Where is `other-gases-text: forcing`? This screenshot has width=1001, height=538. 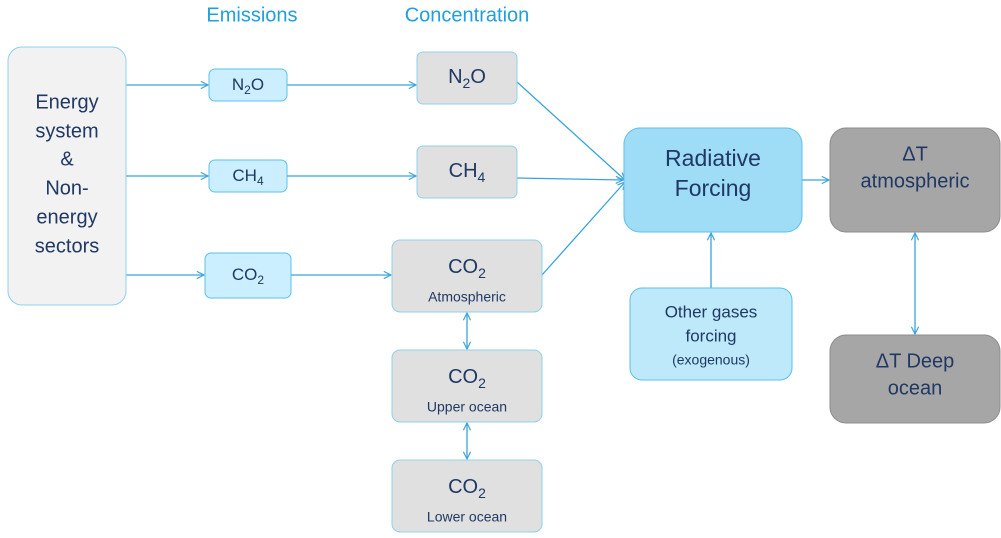
other-gases-text: forcing is located at coordinates (710, 335).